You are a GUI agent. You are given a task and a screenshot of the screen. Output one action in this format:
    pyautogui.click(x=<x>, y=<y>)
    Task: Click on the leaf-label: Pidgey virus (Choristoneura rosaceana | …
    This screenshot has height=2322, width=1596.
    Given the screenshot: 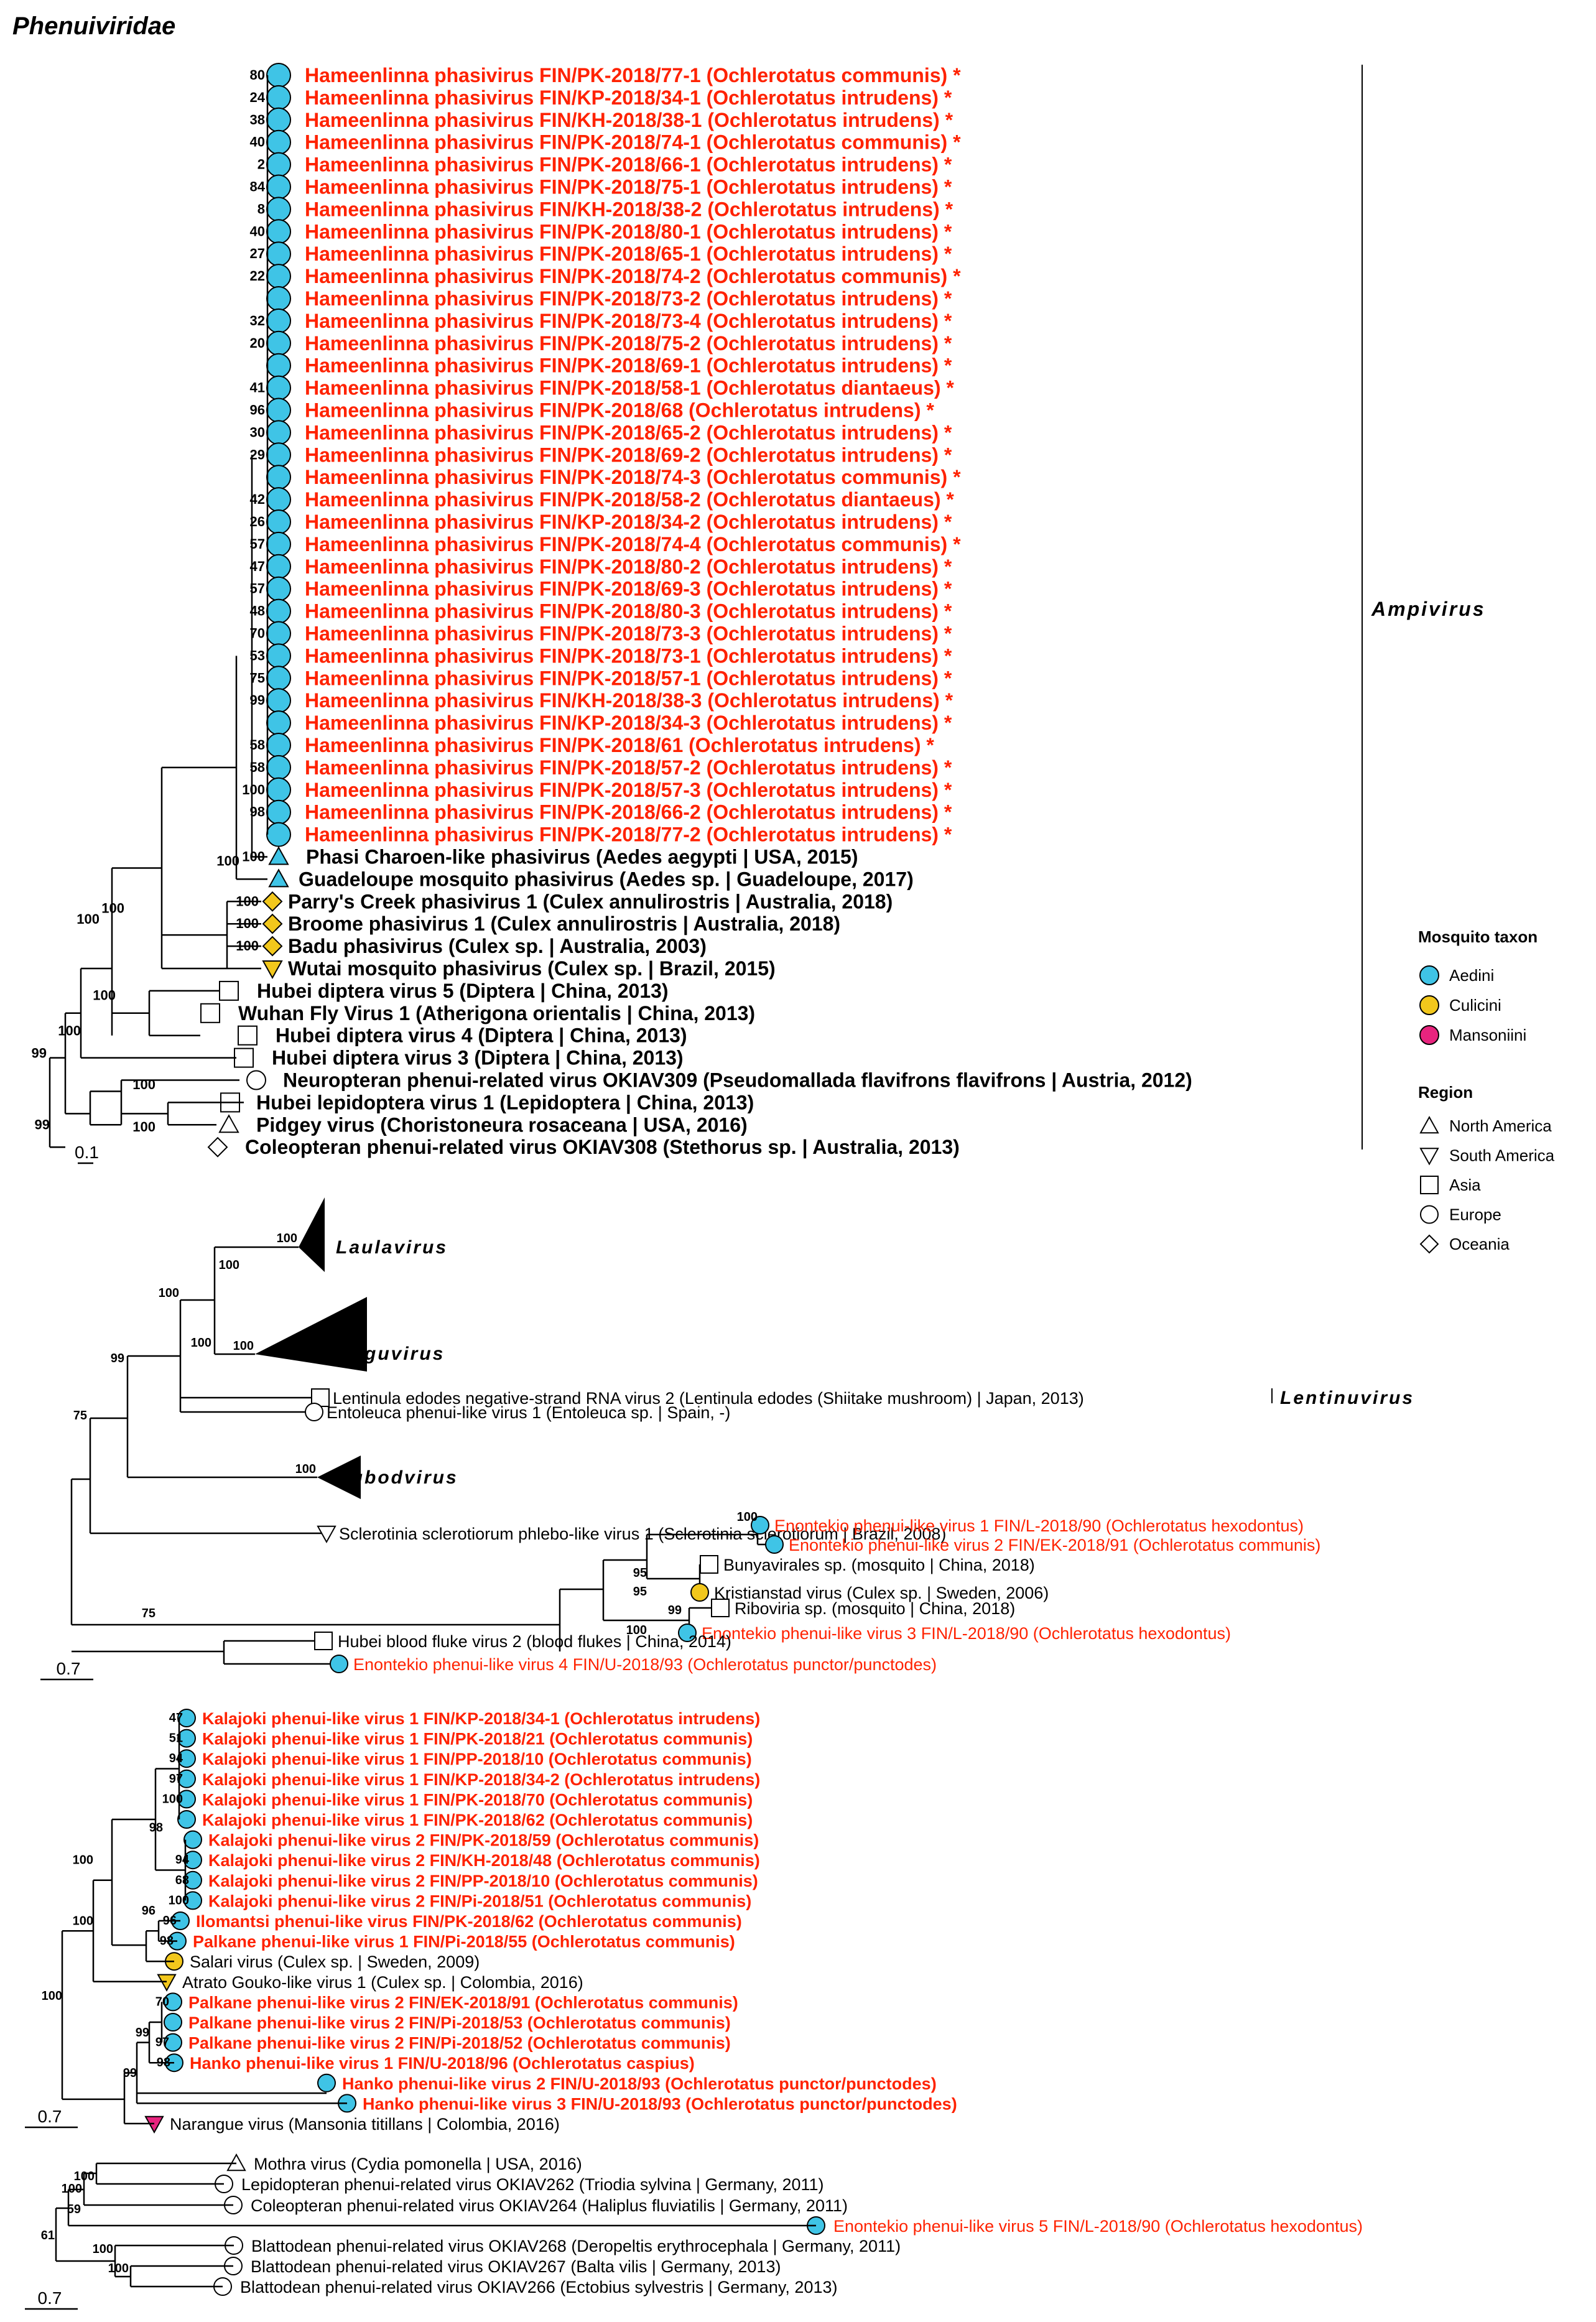 What is the action you would take?
    pyautogui.click(x=502, y=1124)
    